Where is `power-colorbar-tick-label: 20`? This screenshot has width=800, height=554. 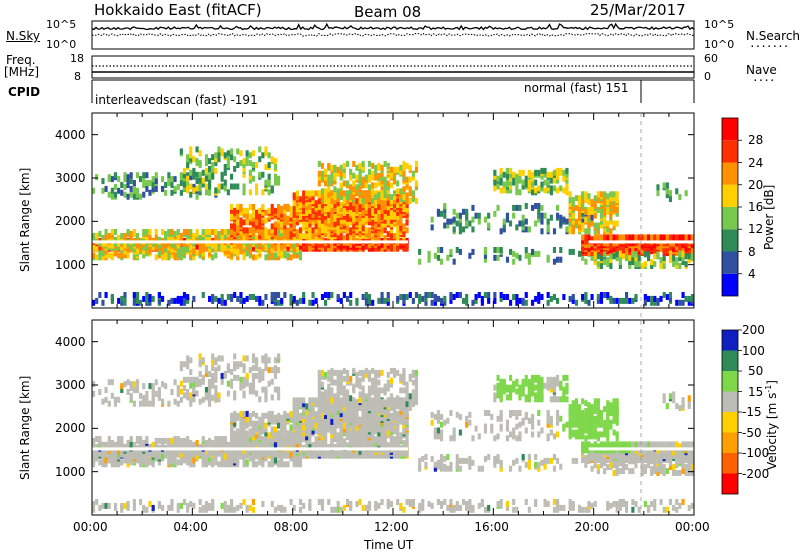 power-colorbar-tick-label: 20 is located at coordinates (756, 184).